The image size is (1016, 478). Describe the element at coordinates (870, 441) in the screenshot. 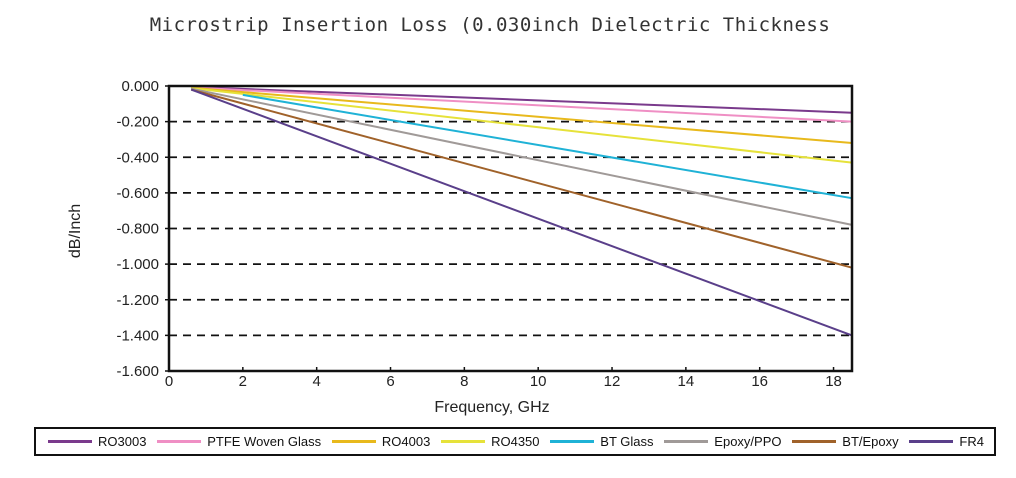

I see `legend-label: BT/Epoxy` at that location.